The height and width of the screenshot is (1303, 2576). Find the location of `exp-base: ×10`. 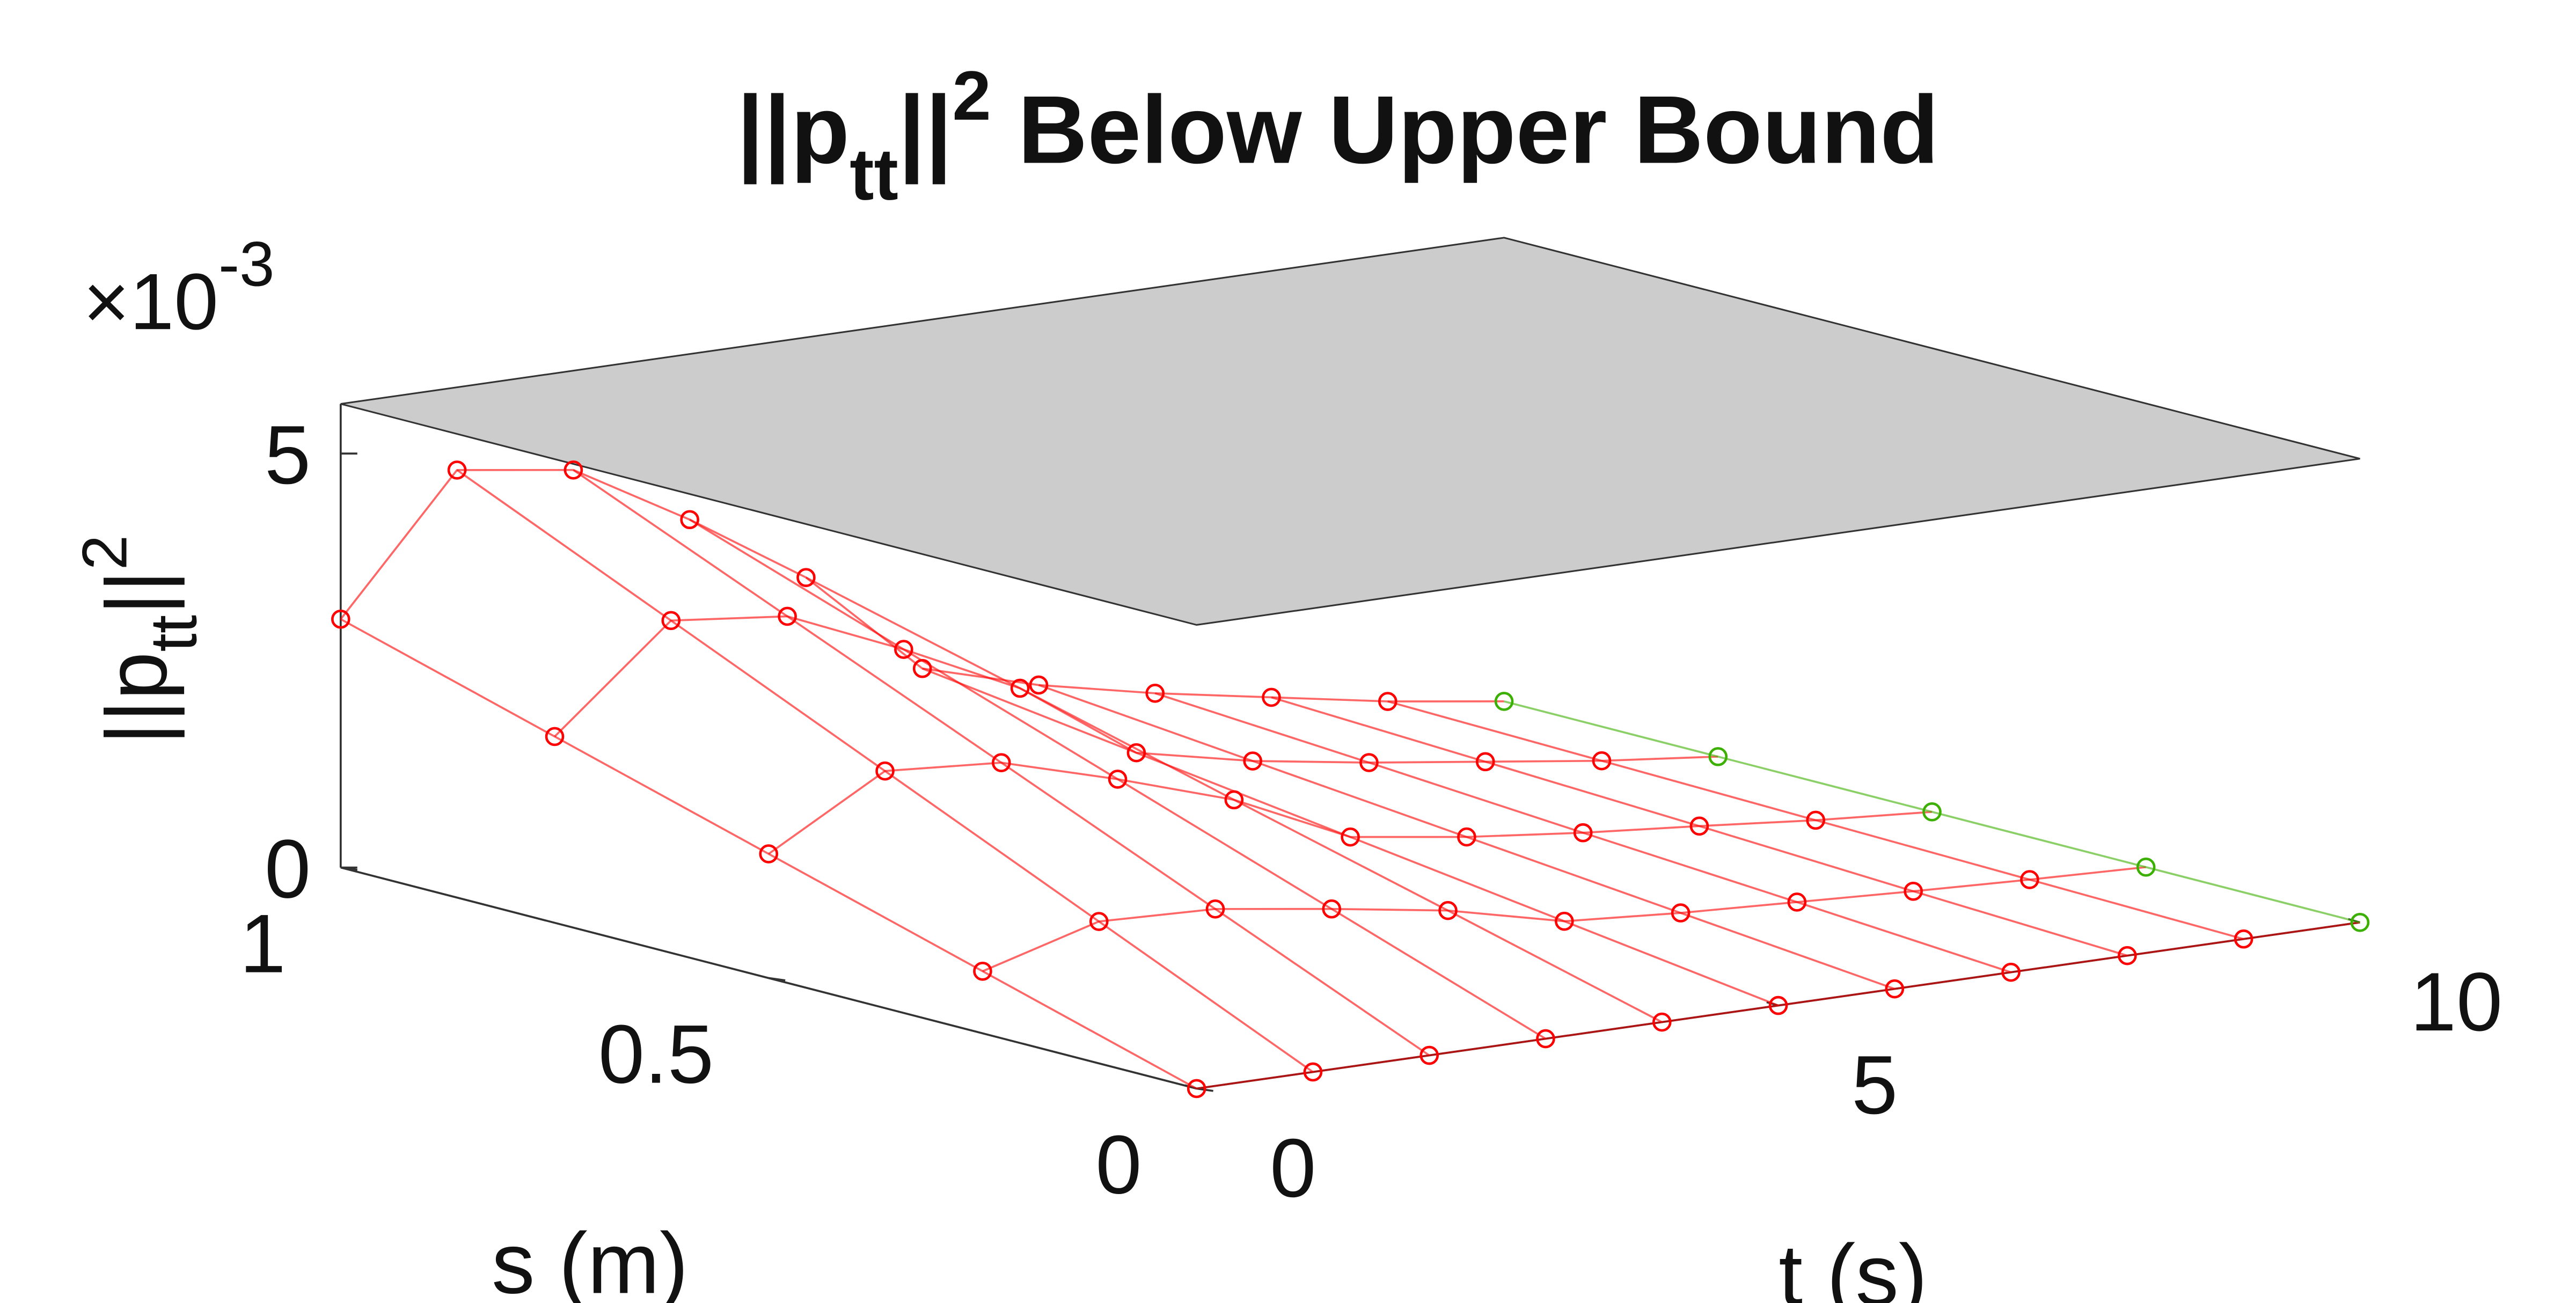

exp-base: ×10 is located at coordinates (150, 301).